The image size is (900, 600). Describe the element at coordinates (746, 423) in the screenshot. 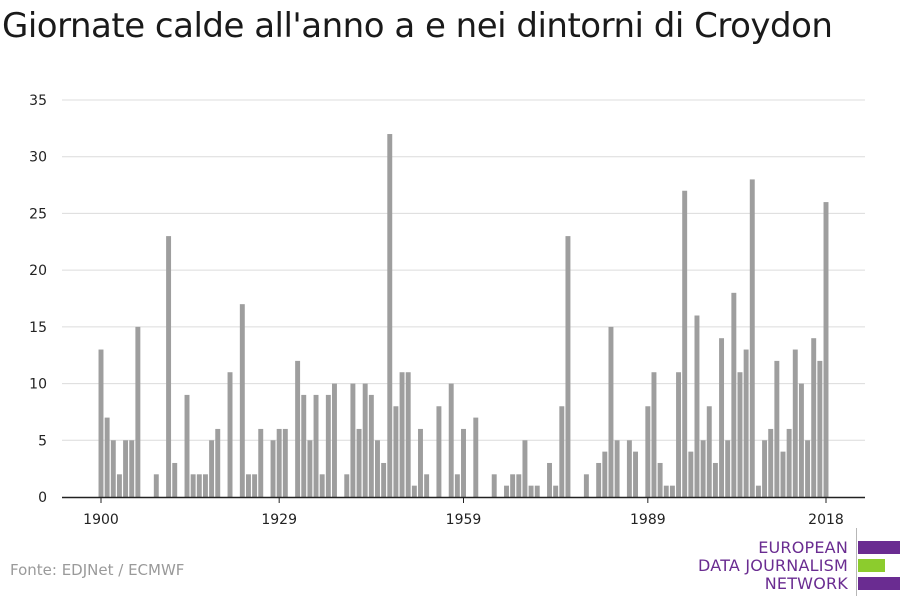

I see `bar-2005` at that location.